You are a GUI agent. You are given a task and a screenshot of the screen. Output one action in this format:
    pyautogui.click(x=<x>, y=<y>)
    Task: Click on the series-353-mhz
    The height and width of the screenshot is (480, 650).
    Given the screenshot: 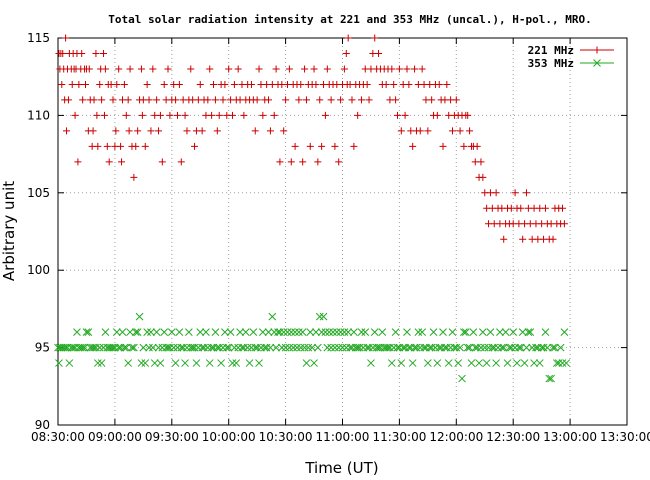 What is the action you would take?
    pyautogui.click(x=312, y=347)
    